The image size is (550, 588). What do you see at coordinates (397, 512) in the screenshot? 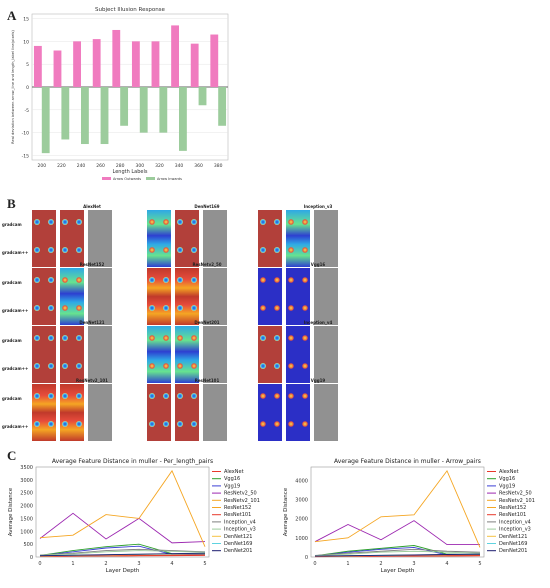
I see `plot-area` at bounding box center [397, 512].